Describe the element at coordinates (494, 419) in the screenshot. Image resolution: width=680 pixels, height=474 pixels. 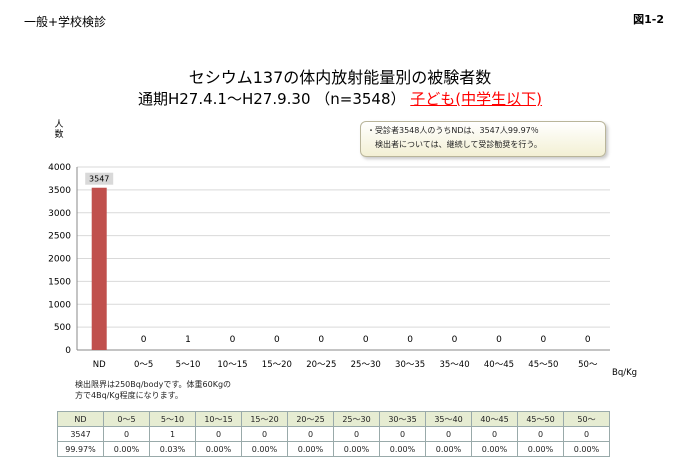
I see `table-header-cell: 40〜45` at that location.